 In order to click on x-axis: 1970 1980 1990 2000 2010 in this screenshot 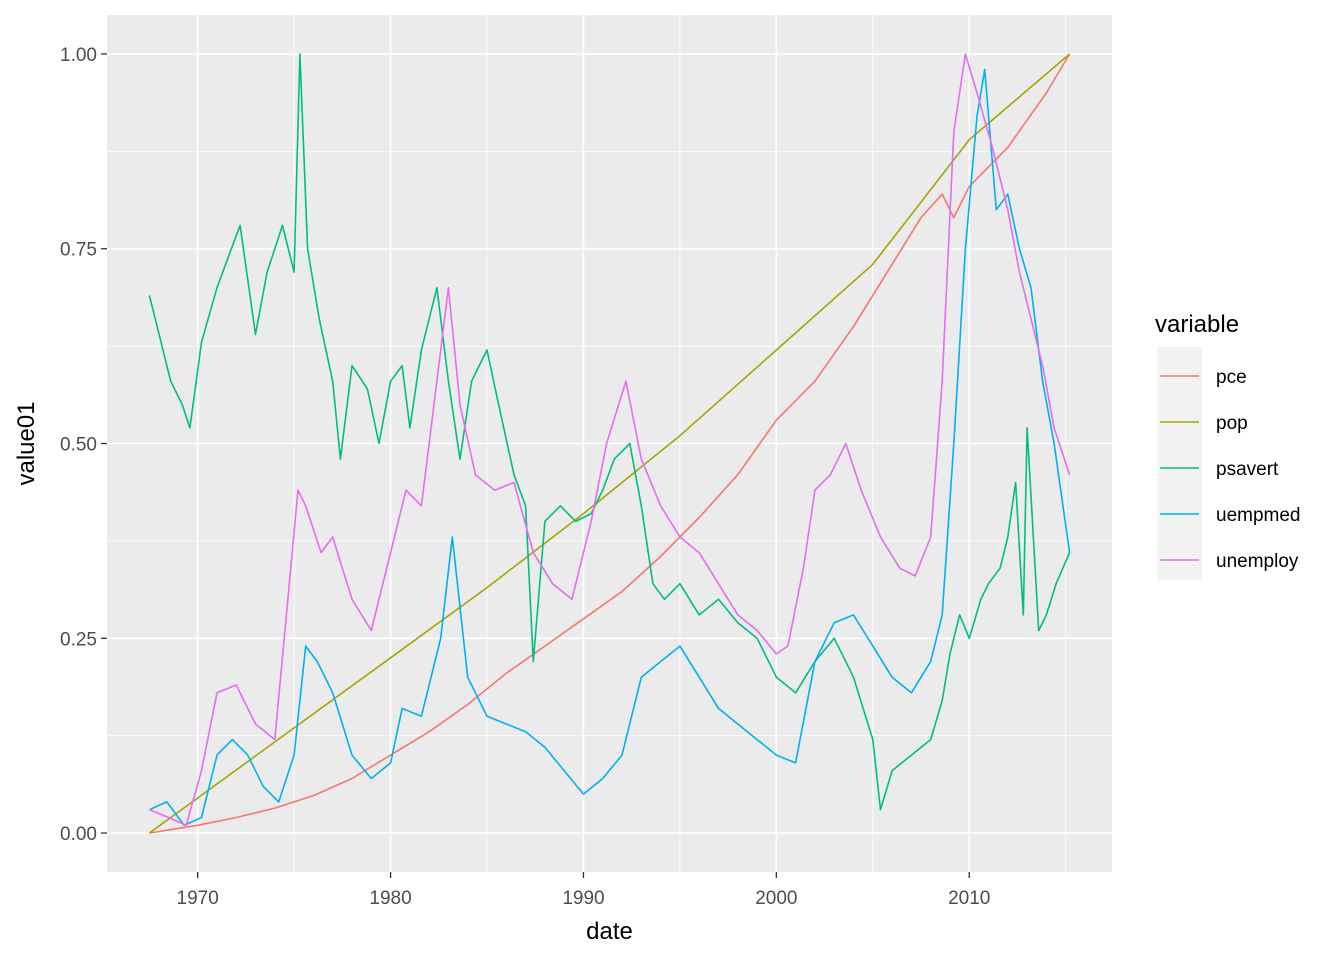, I will do `click(583, 890)`.